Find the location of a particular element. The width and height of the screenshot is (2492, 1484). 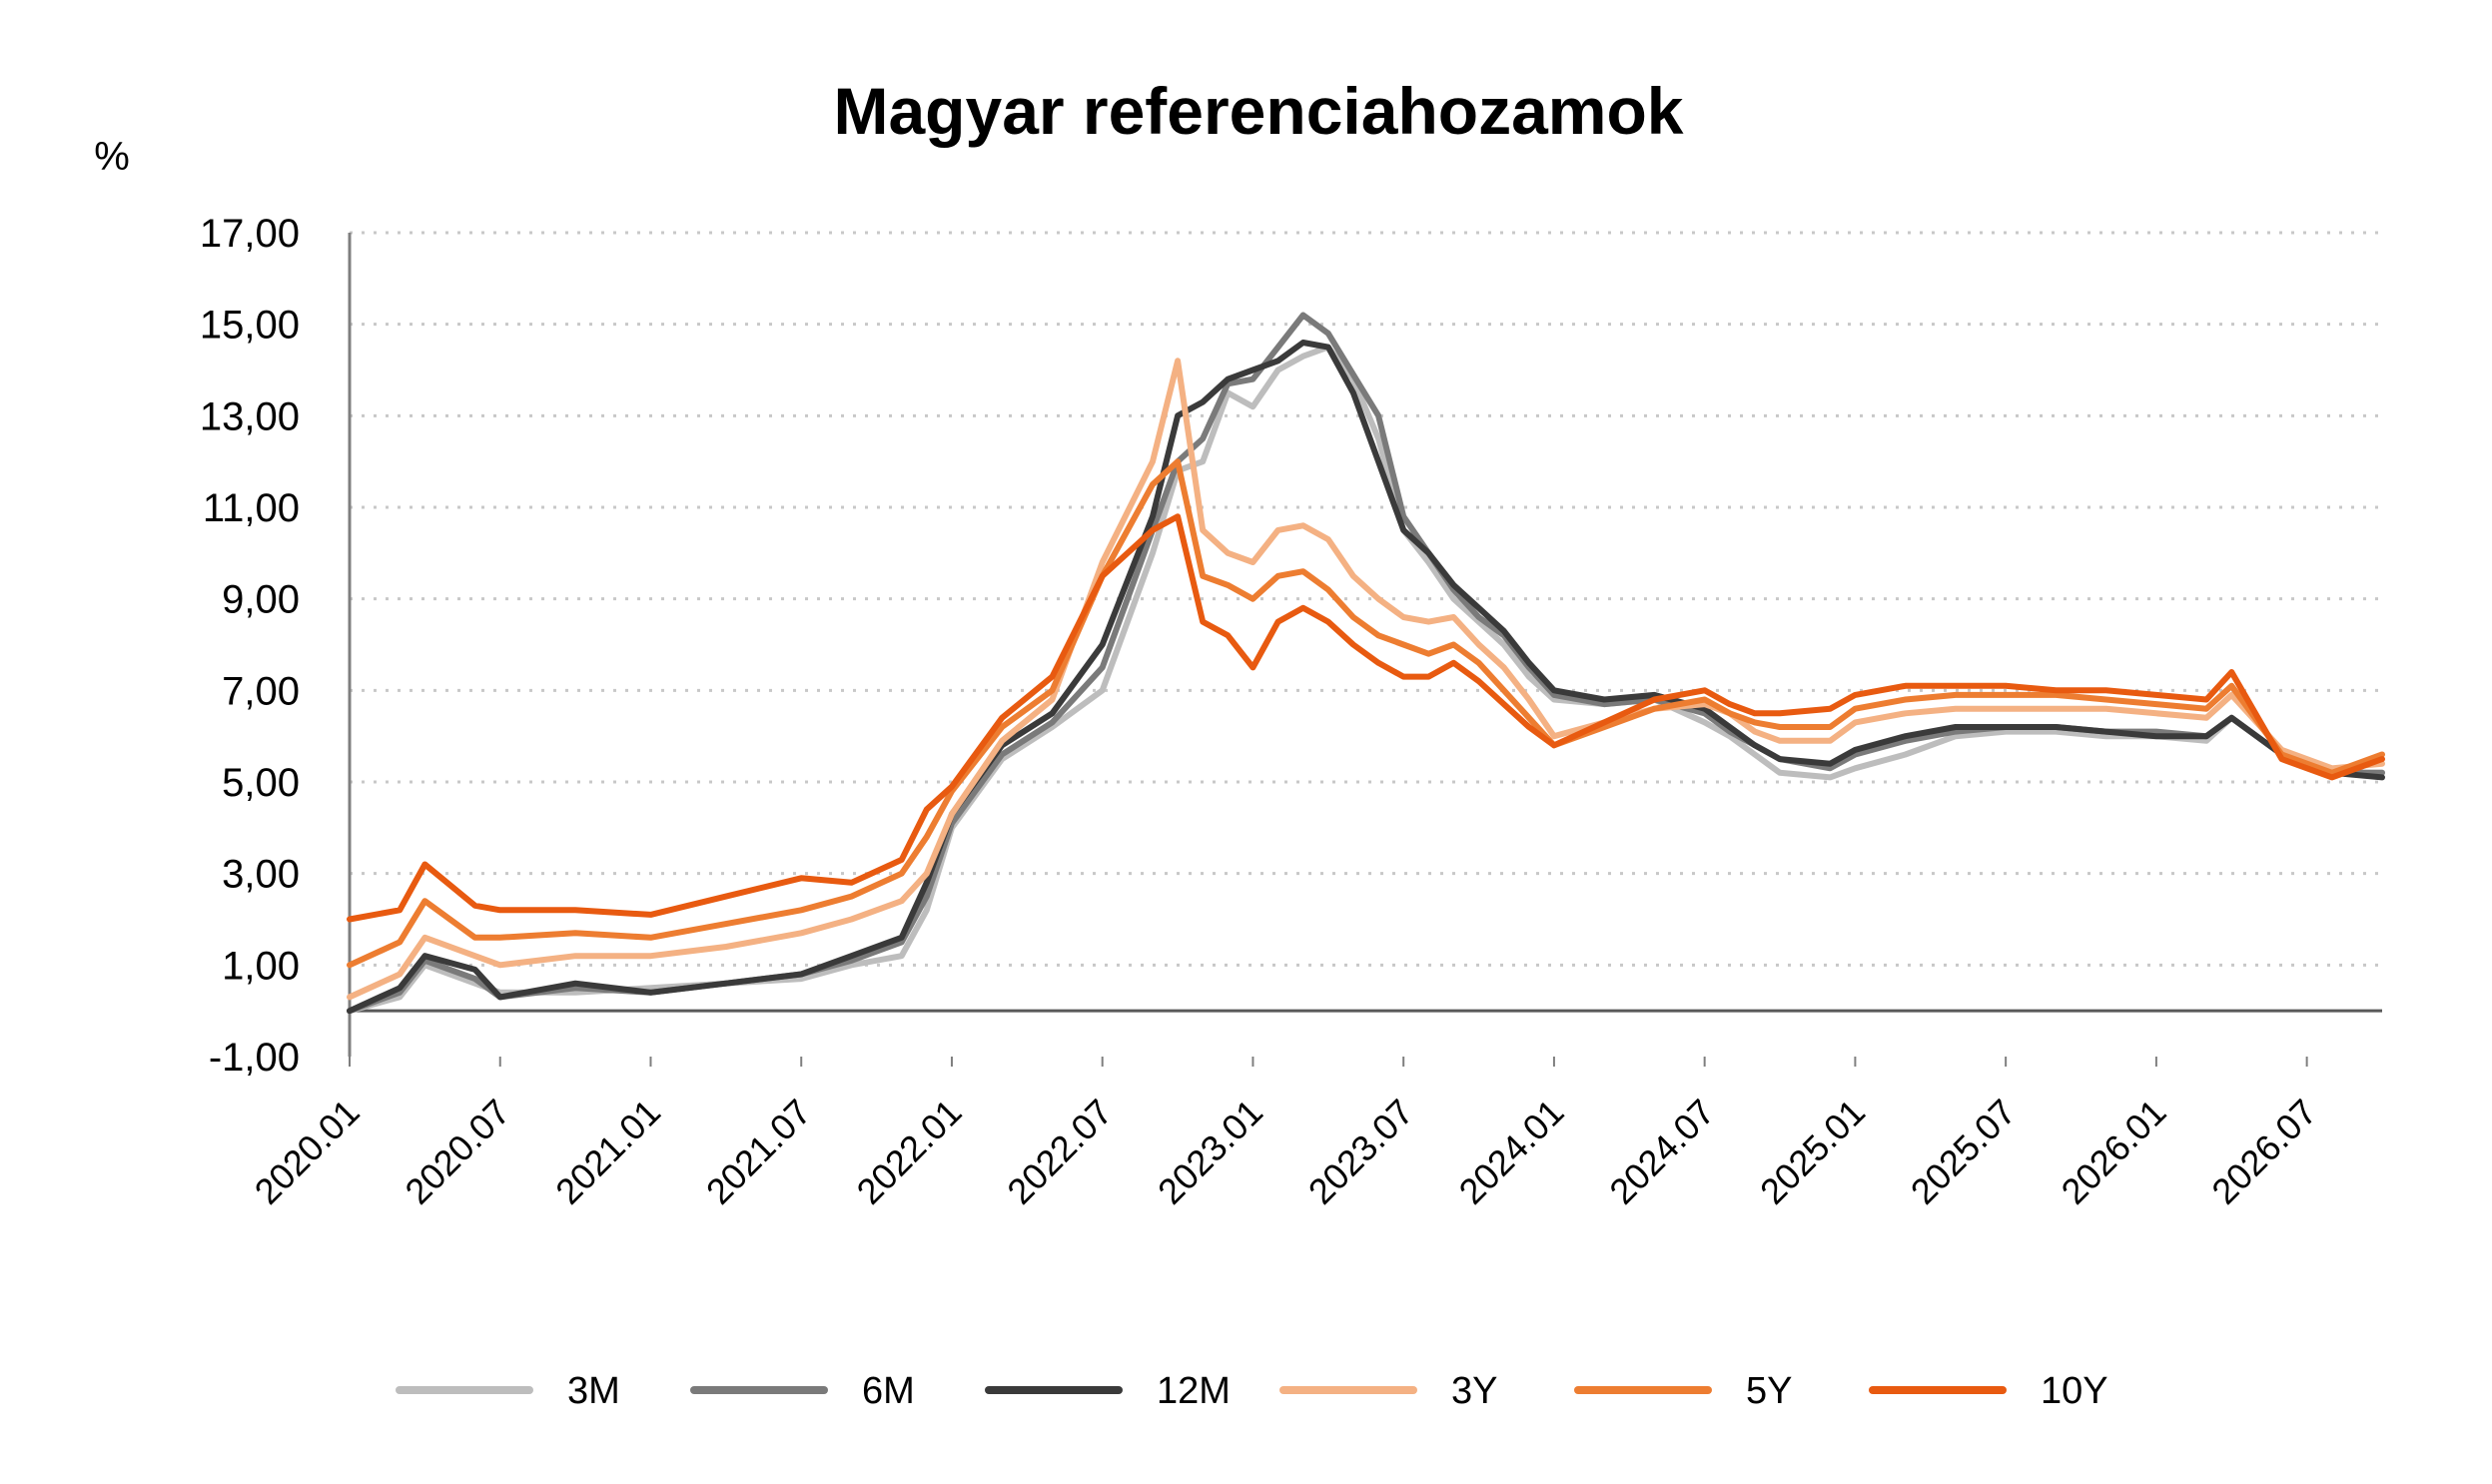

x-tick-label: 2021.01 is located at coordinates (607, 1152).